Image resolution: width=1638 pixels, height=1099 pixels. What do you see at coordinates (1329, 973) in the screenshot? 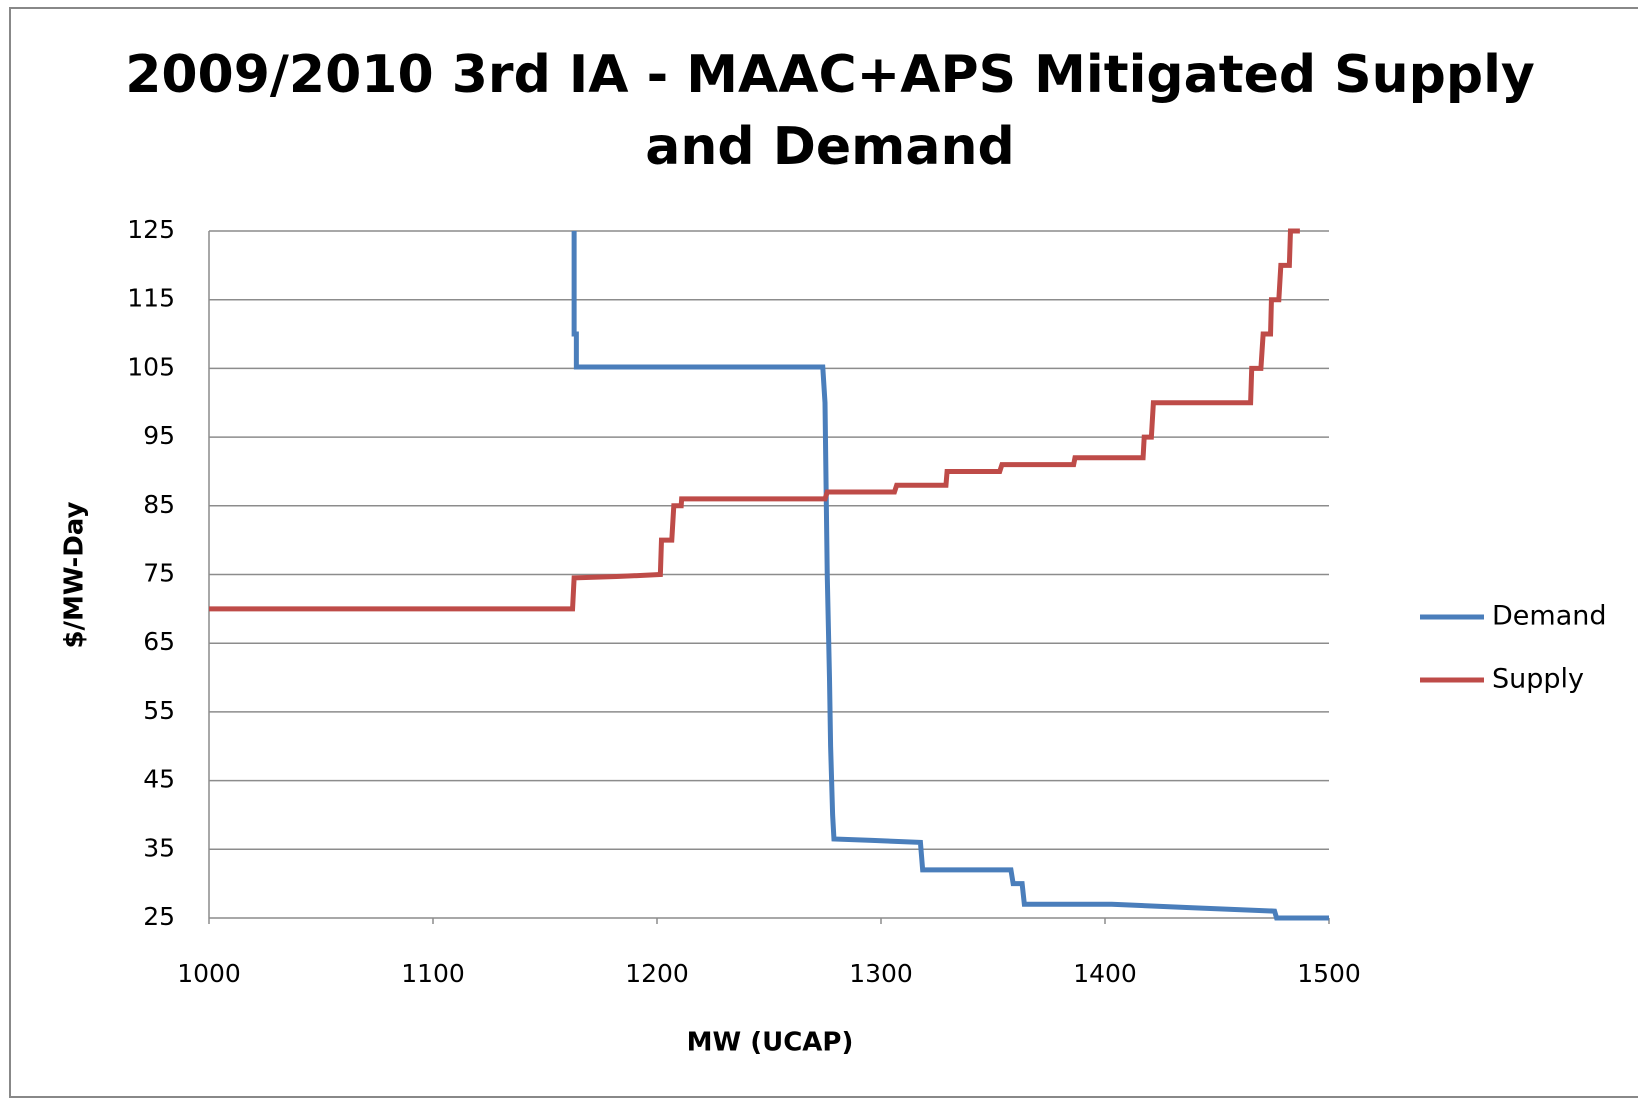
I see `x-tick-label: 1500` at bounding box center [1329, 973].